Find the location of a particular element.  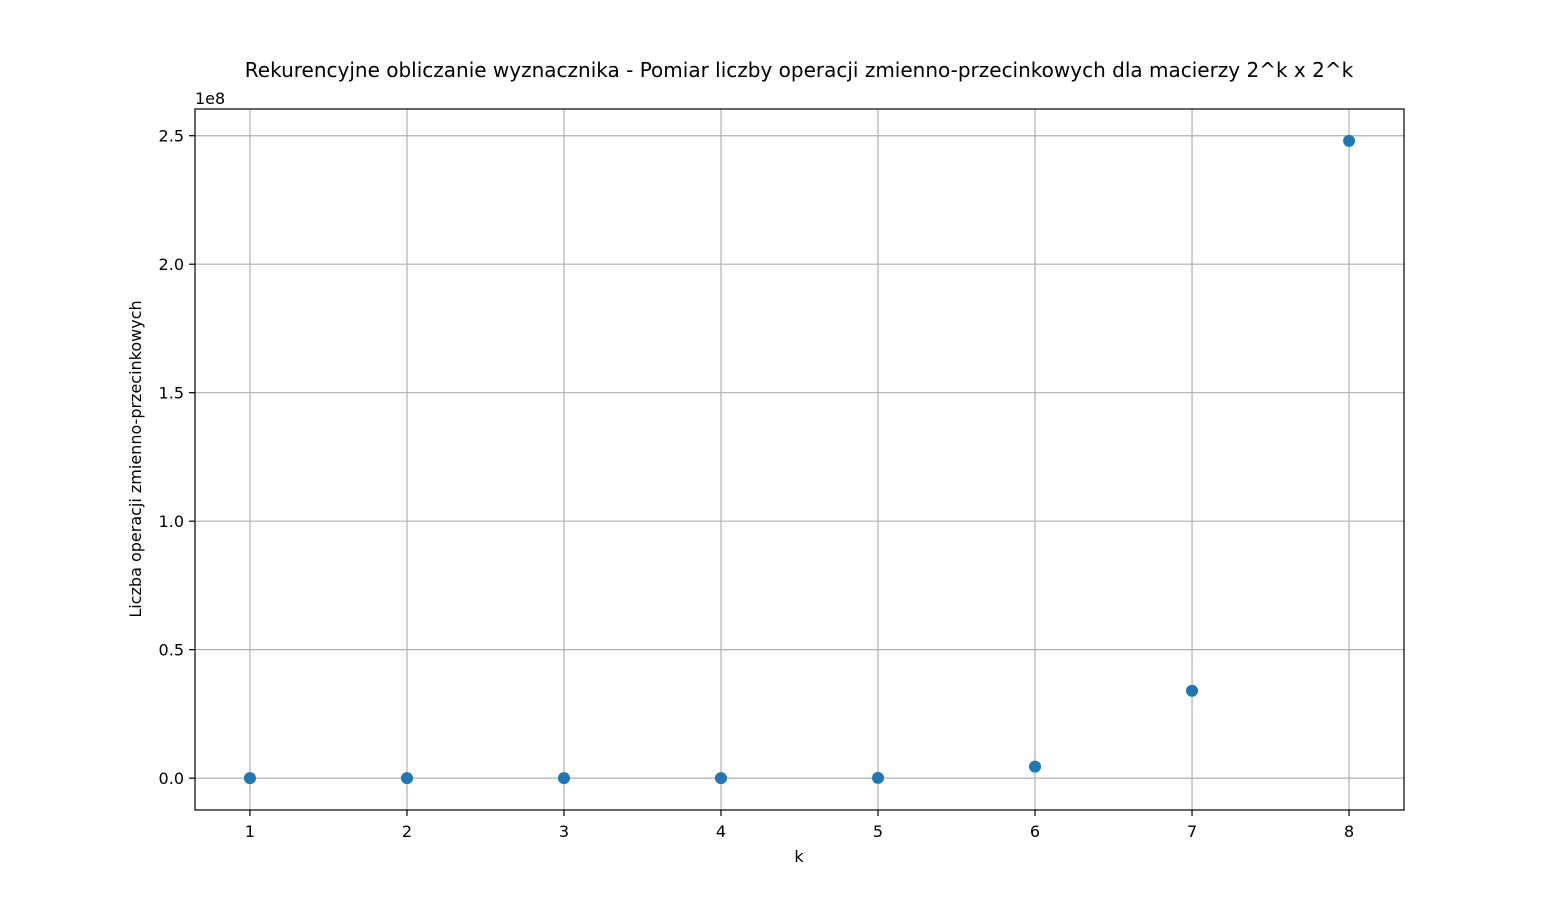

x-tick-label: 6 is located at coordinates (1035, 831).